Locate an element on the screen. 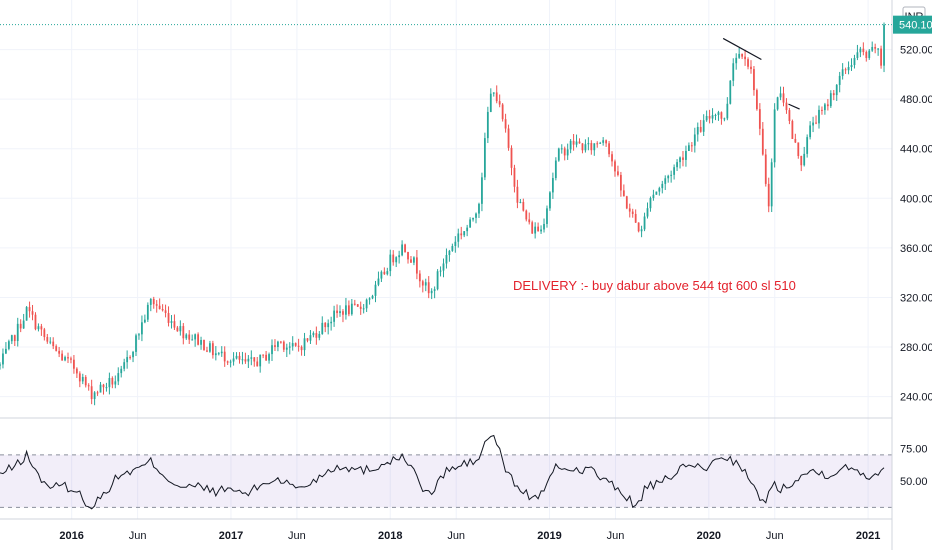 The width and height of the screenshot is (932, 550). price-tick-label: 440.00 is located at coordinates (916, 150).